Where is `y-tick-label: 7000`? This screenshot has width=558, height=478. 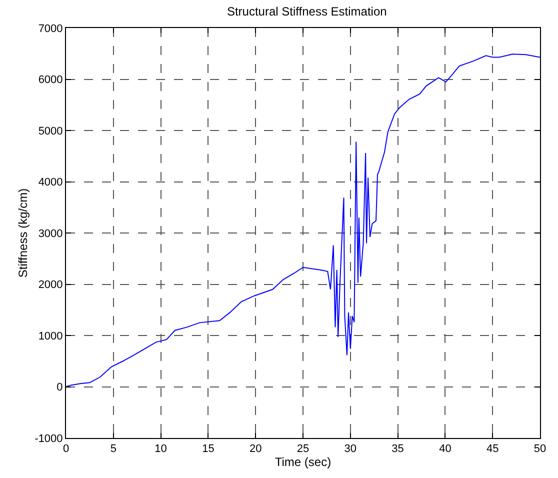 y-tick-label: 7000 is located at coordinates (50, 28).